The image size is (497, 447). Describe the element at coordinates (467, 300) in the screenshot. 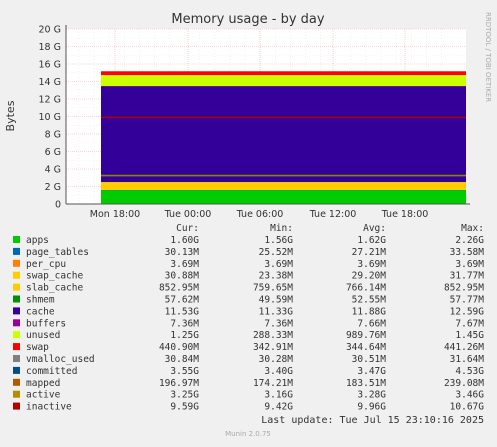

I see `legend-value: 57.77M` at that location.